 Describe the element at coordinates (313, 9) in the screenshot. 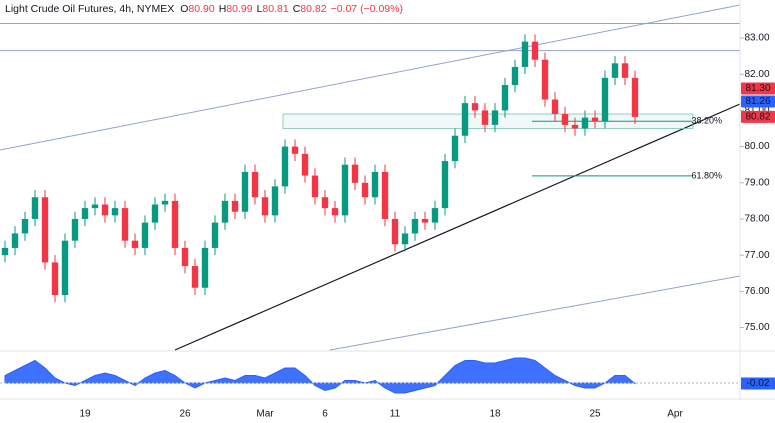

I see `ohlc-value: 80.82` at that location.